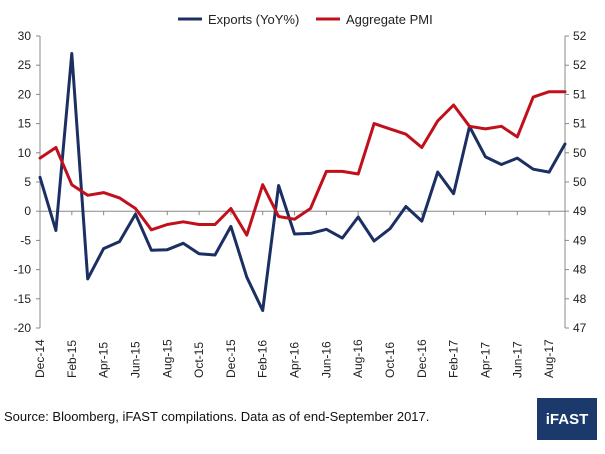 This screenshot has height=454, width=605. Describe the element at coordinates (199, 360) in the screenshot. I see `x-tick-label: Oct-15` at that location.